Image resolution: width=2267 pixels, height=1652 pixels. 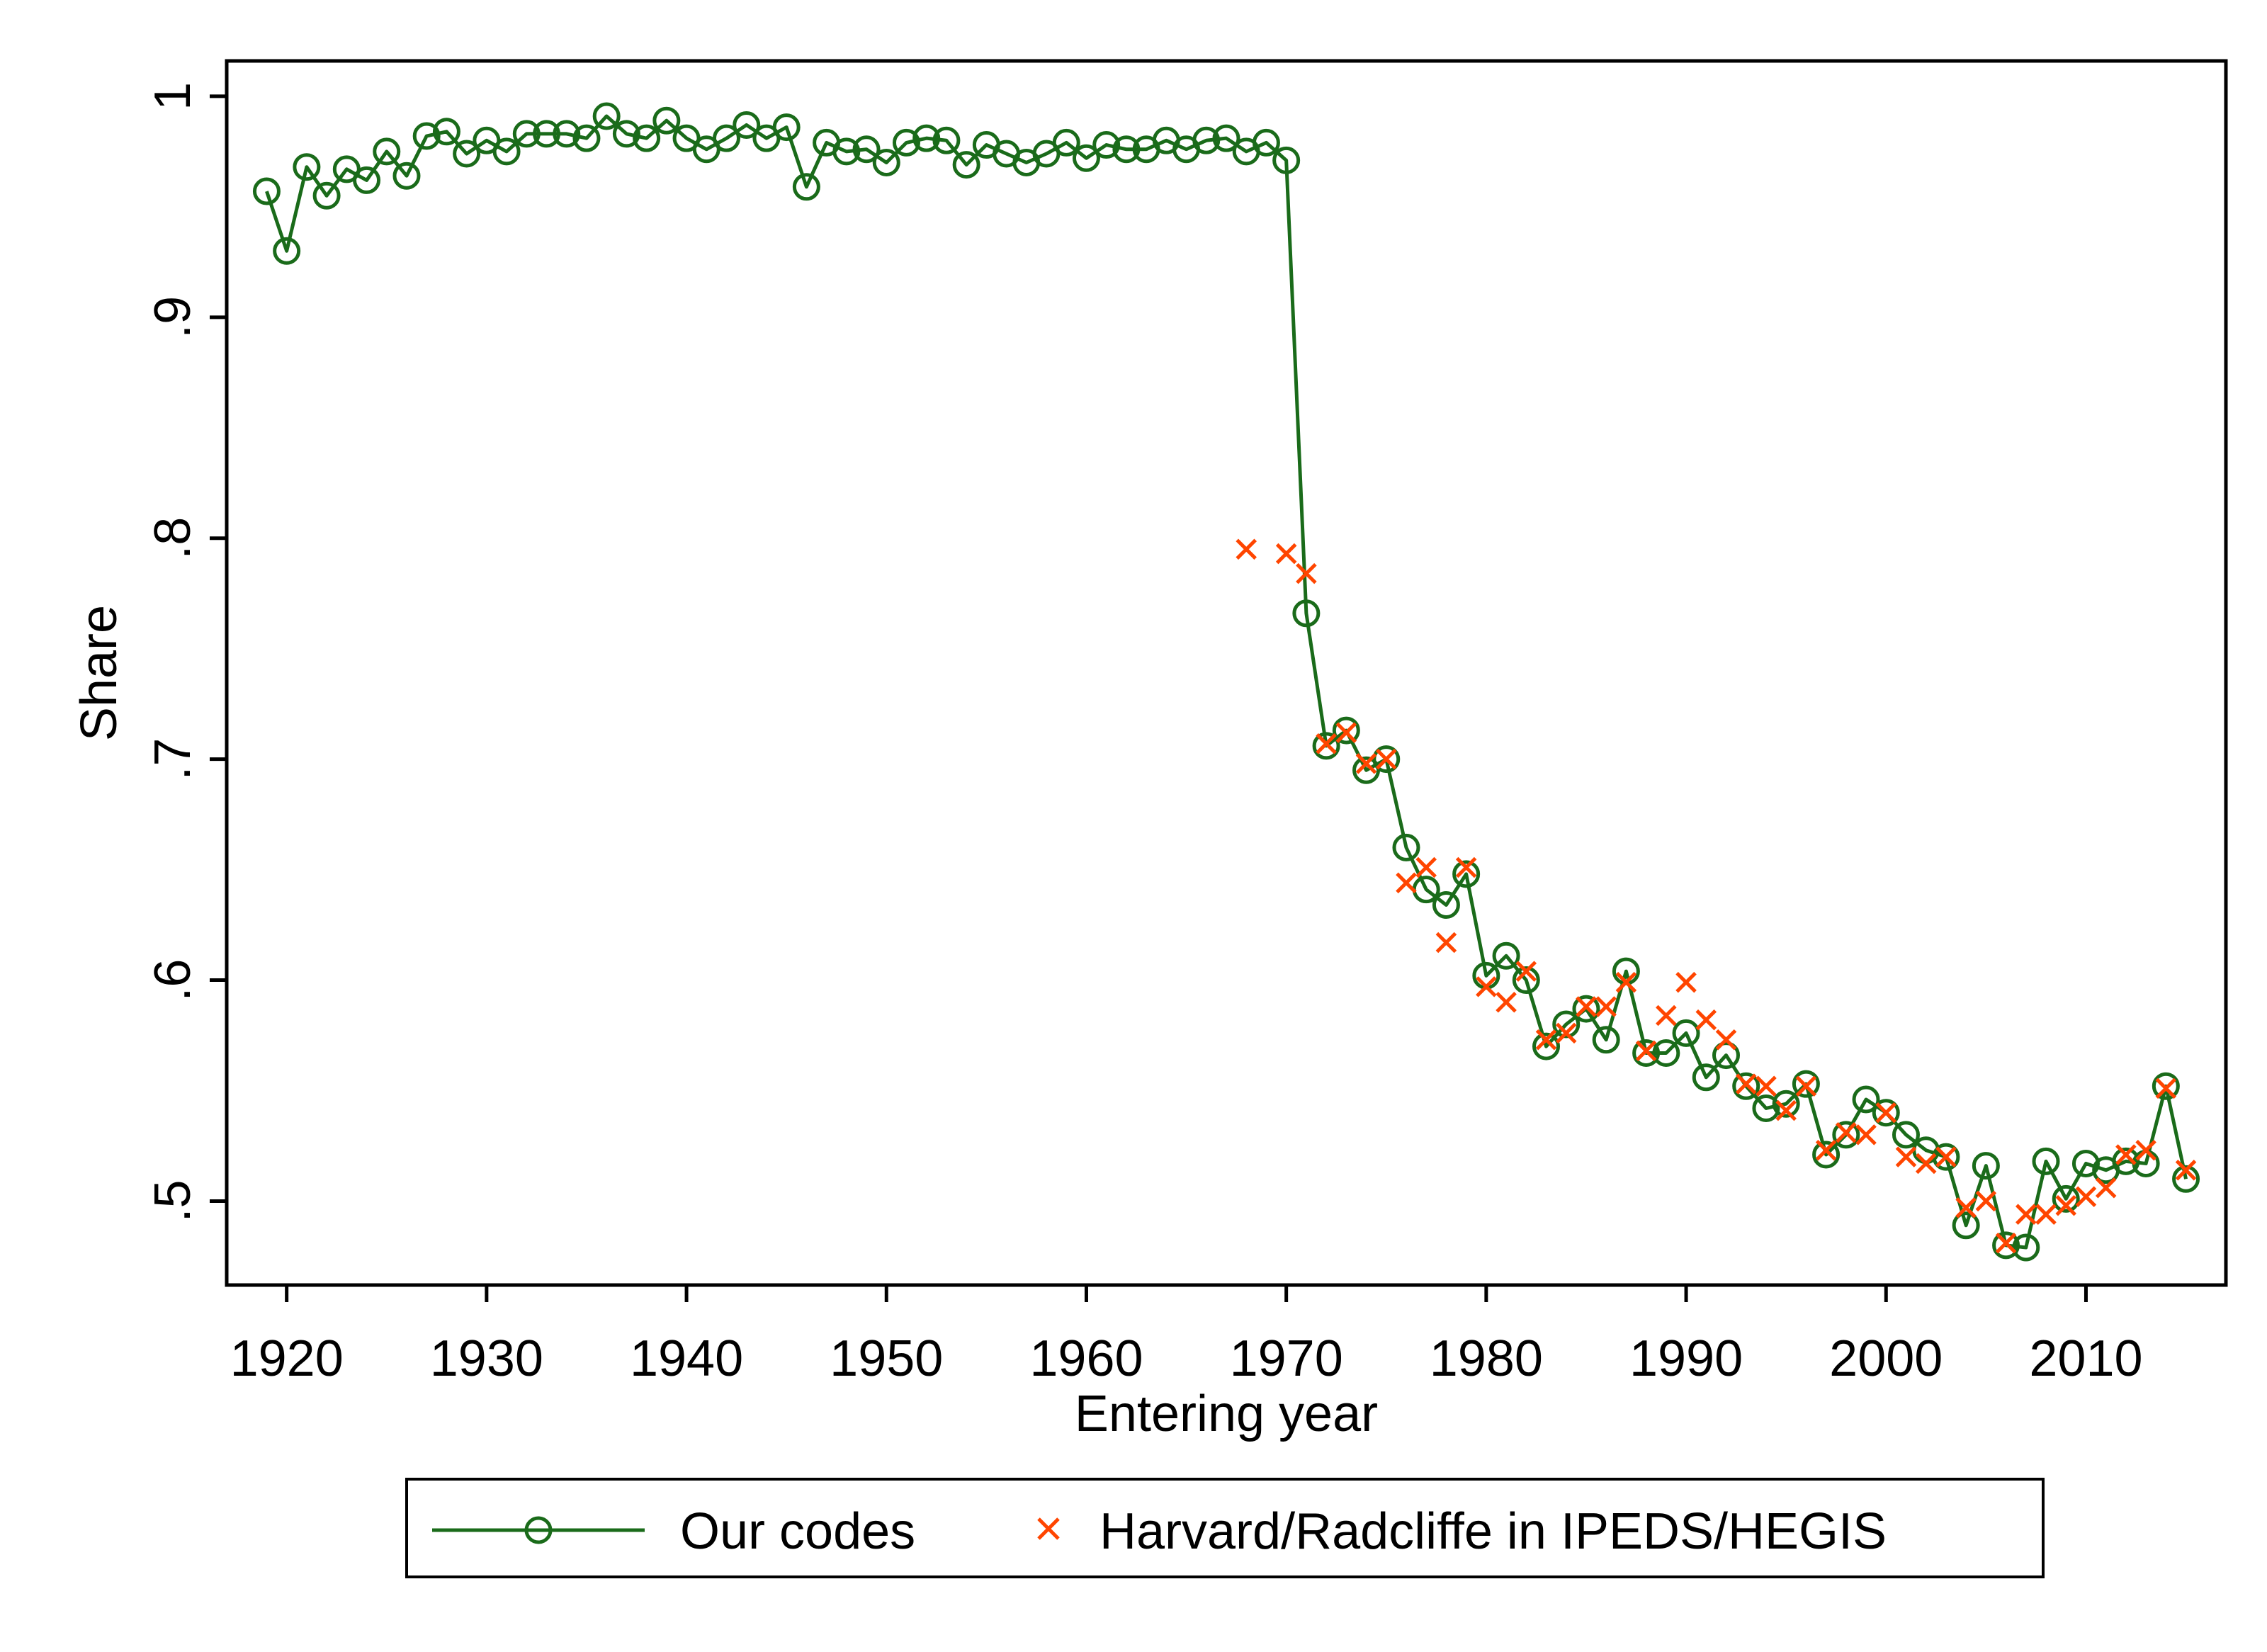 I want to click on legend-box, so click(x=1225, y=1528).